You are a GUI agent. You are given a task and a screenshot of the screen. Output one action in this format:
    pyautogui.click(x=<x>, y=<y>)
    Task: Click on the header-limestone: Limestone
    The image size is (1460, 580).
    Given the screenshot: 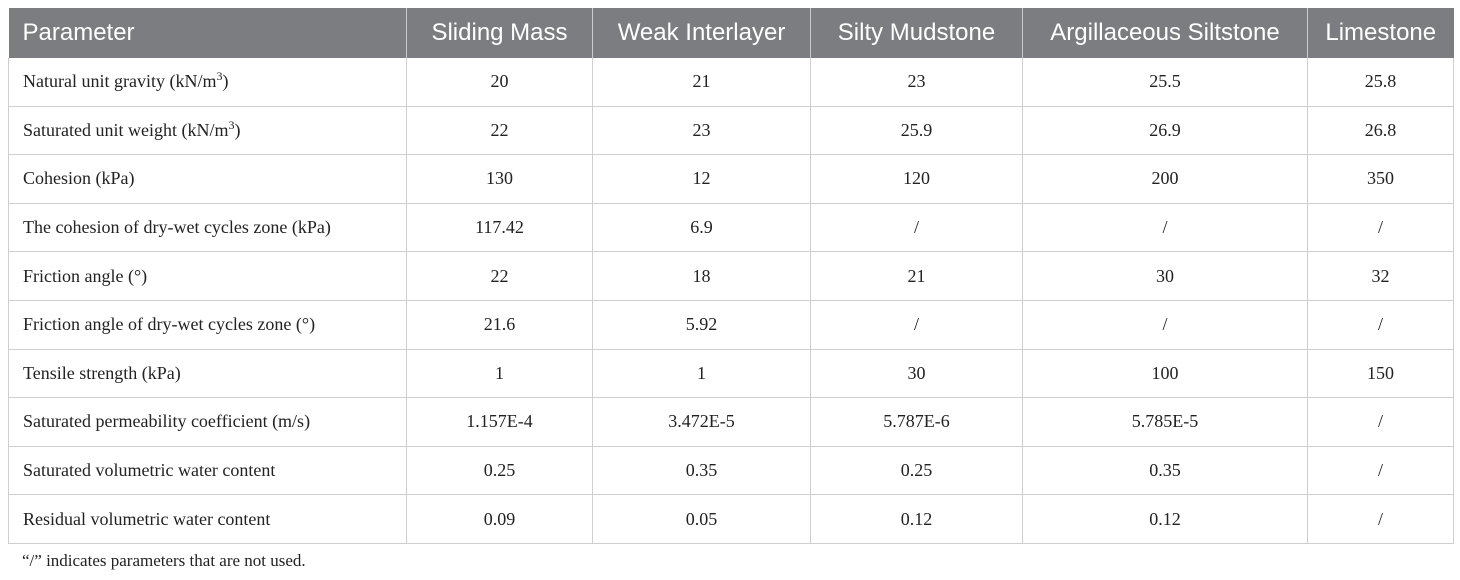 What is the action you would take?
    pyautogui.click(x=1380, y=33)
    